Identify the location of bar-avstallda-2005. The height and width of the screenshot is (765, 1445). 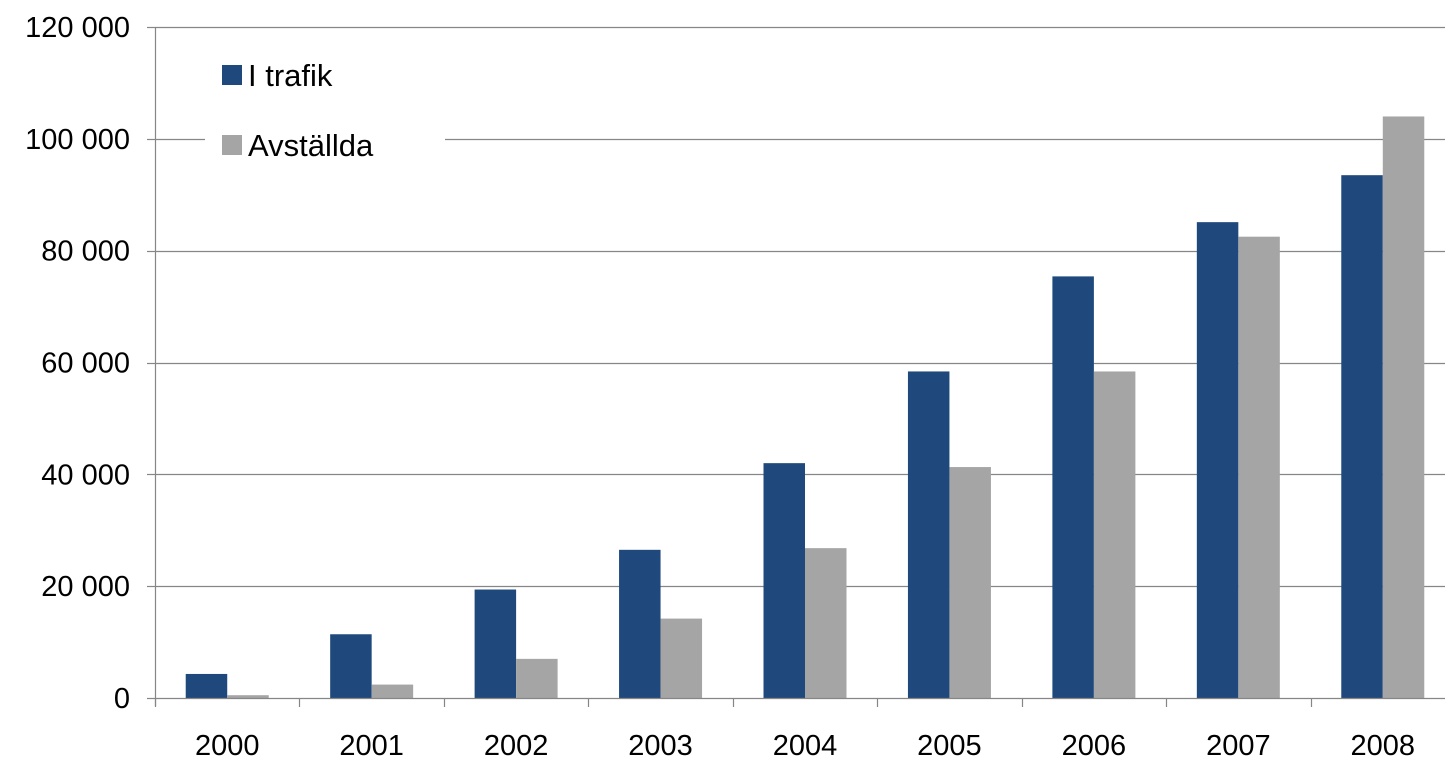
(970, 582).